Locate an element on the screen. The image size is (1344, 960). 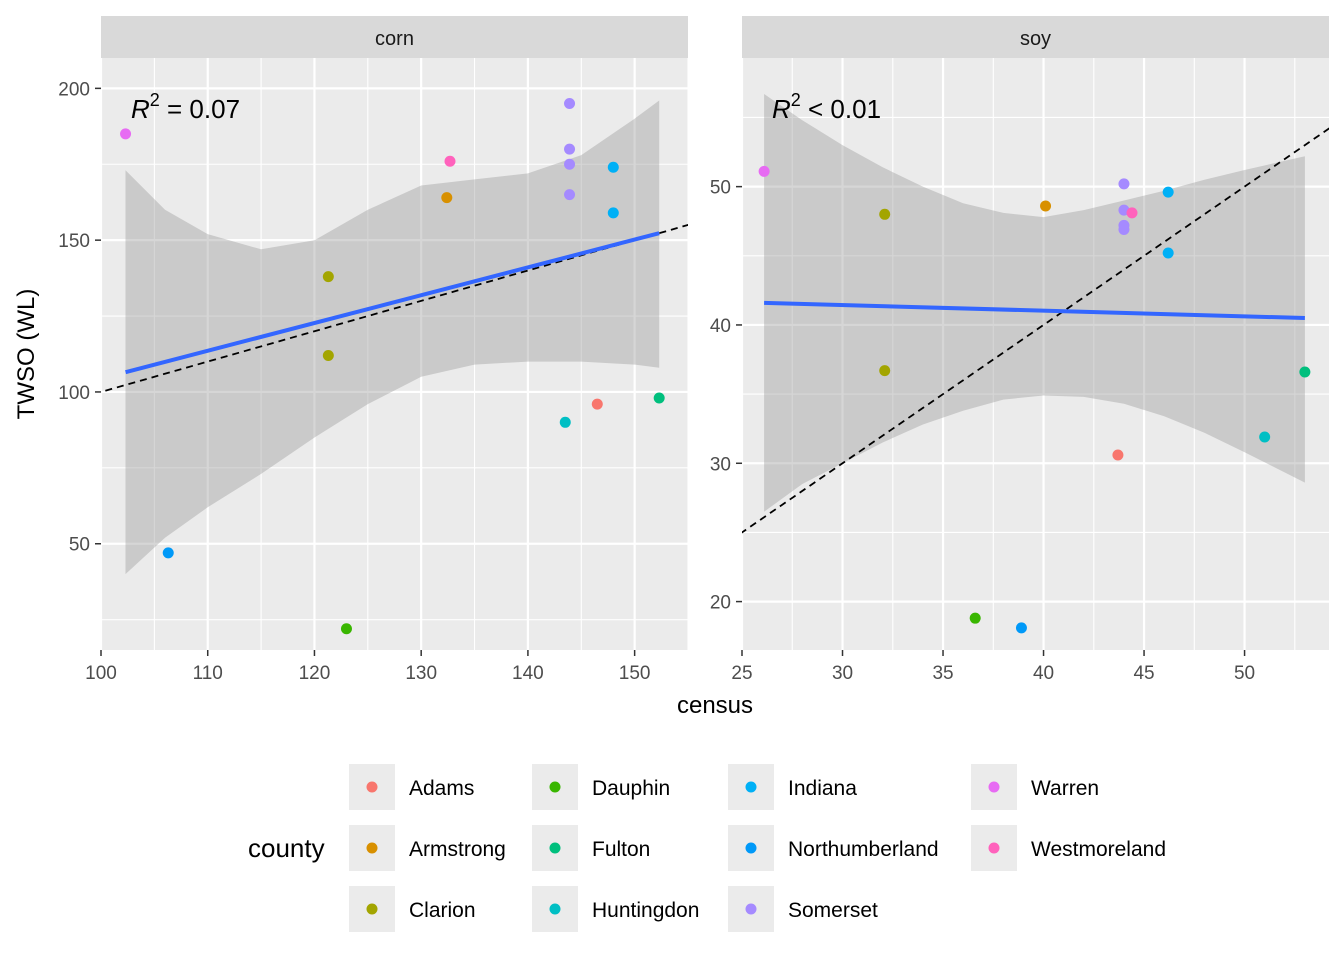
x-axis-title: census is located at coordinates (715, 705).